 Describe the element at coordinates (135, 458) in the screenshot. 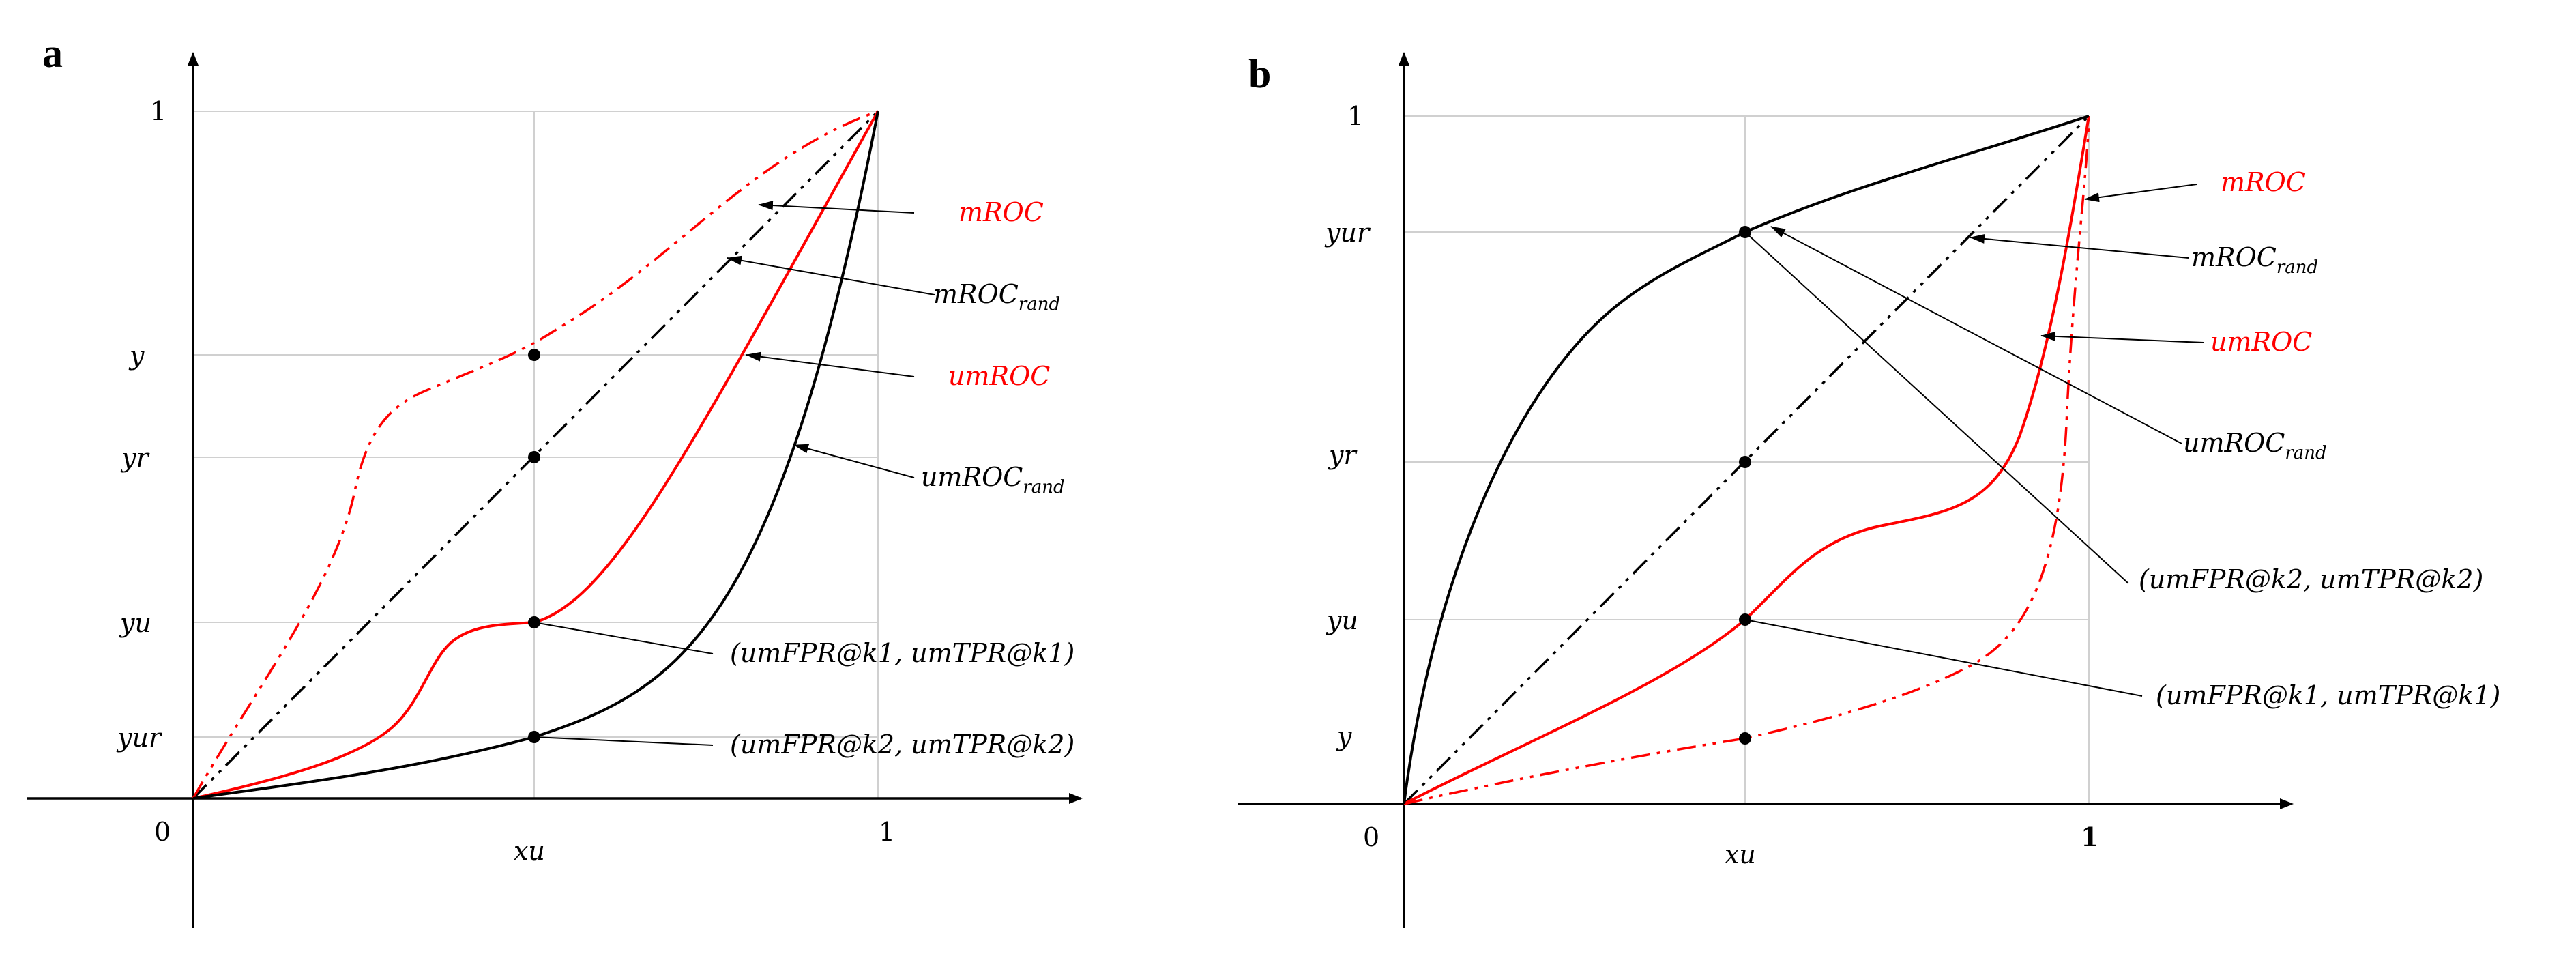

I see `panel-a-ytick-yr: yr` at that location.